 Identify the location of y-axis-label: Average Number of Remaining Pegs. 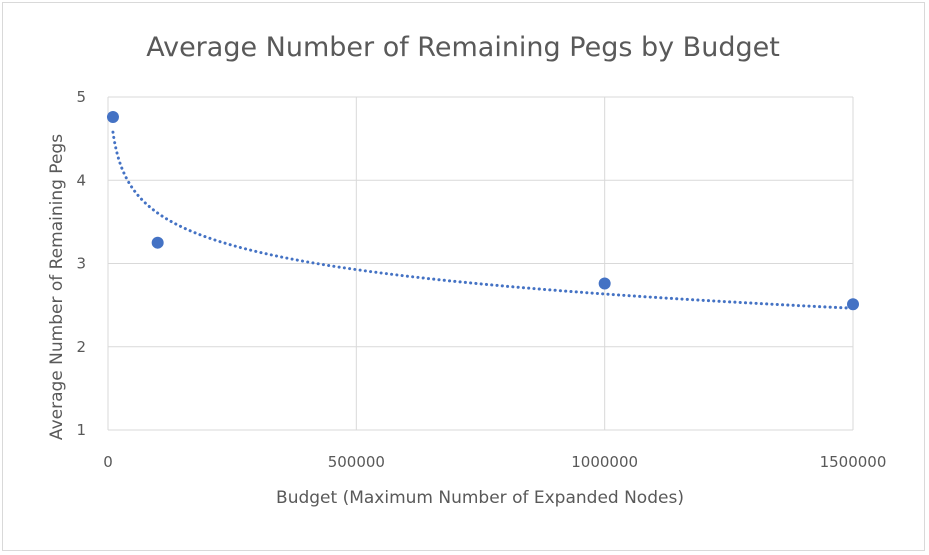
(57, 287).